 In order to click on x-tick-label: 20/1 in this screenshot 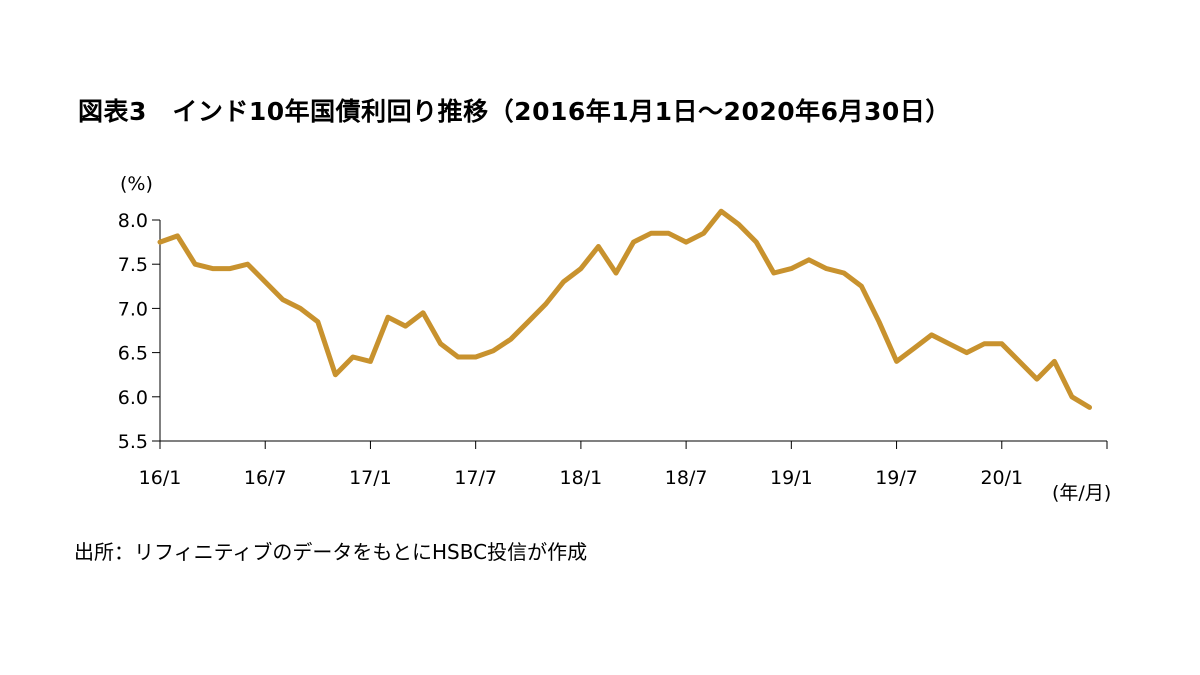, I will do `click(1001, 478)`.